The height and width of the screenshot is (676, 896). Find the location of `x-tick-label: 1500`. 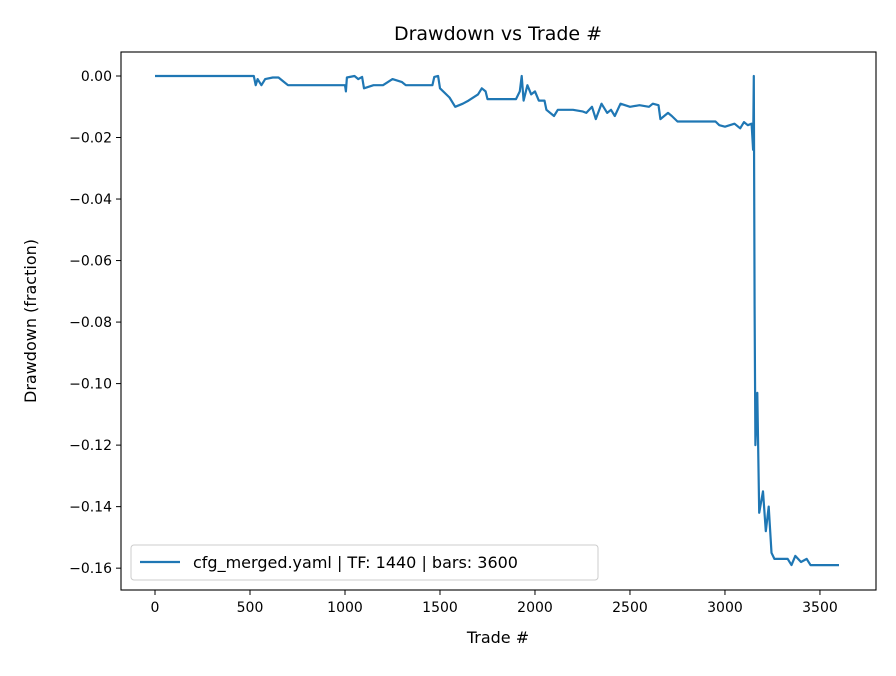

x-tick-label: 1500 is located at coordinates (440, 608).